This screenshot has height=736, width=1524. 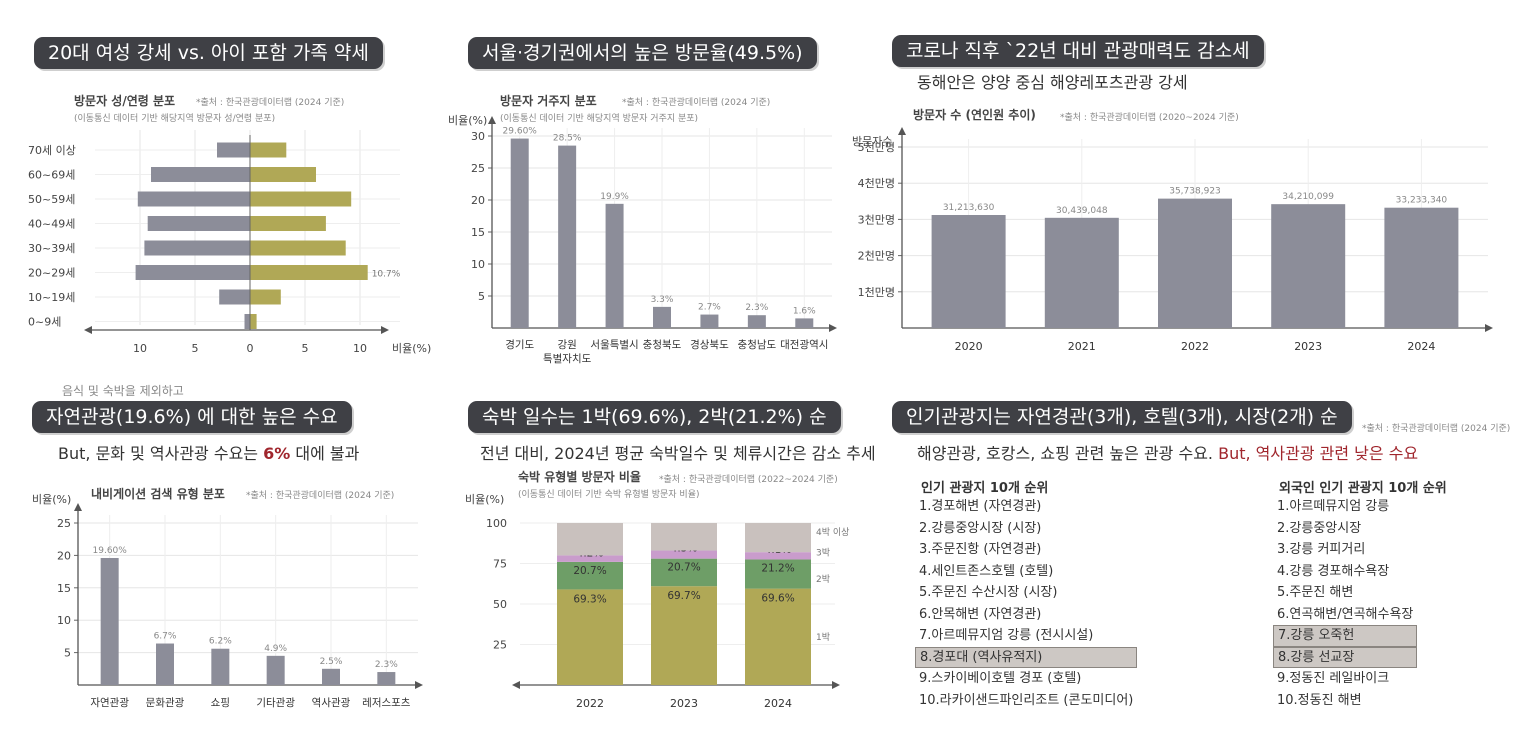 I want to click on data-label-6: 1.6%, so click(x=804, y=311).